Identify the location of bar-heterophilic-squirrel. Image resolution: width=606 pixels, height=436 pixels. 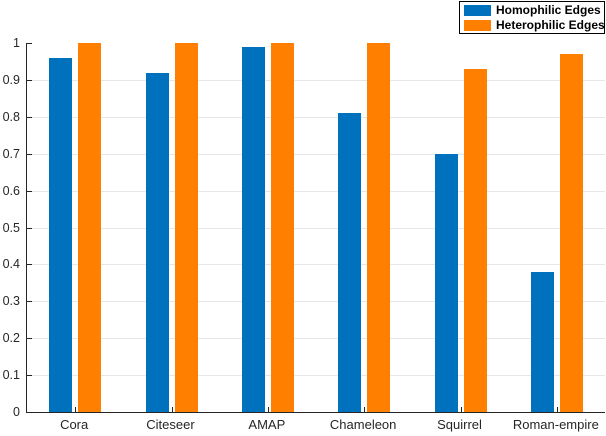
(475, 240).